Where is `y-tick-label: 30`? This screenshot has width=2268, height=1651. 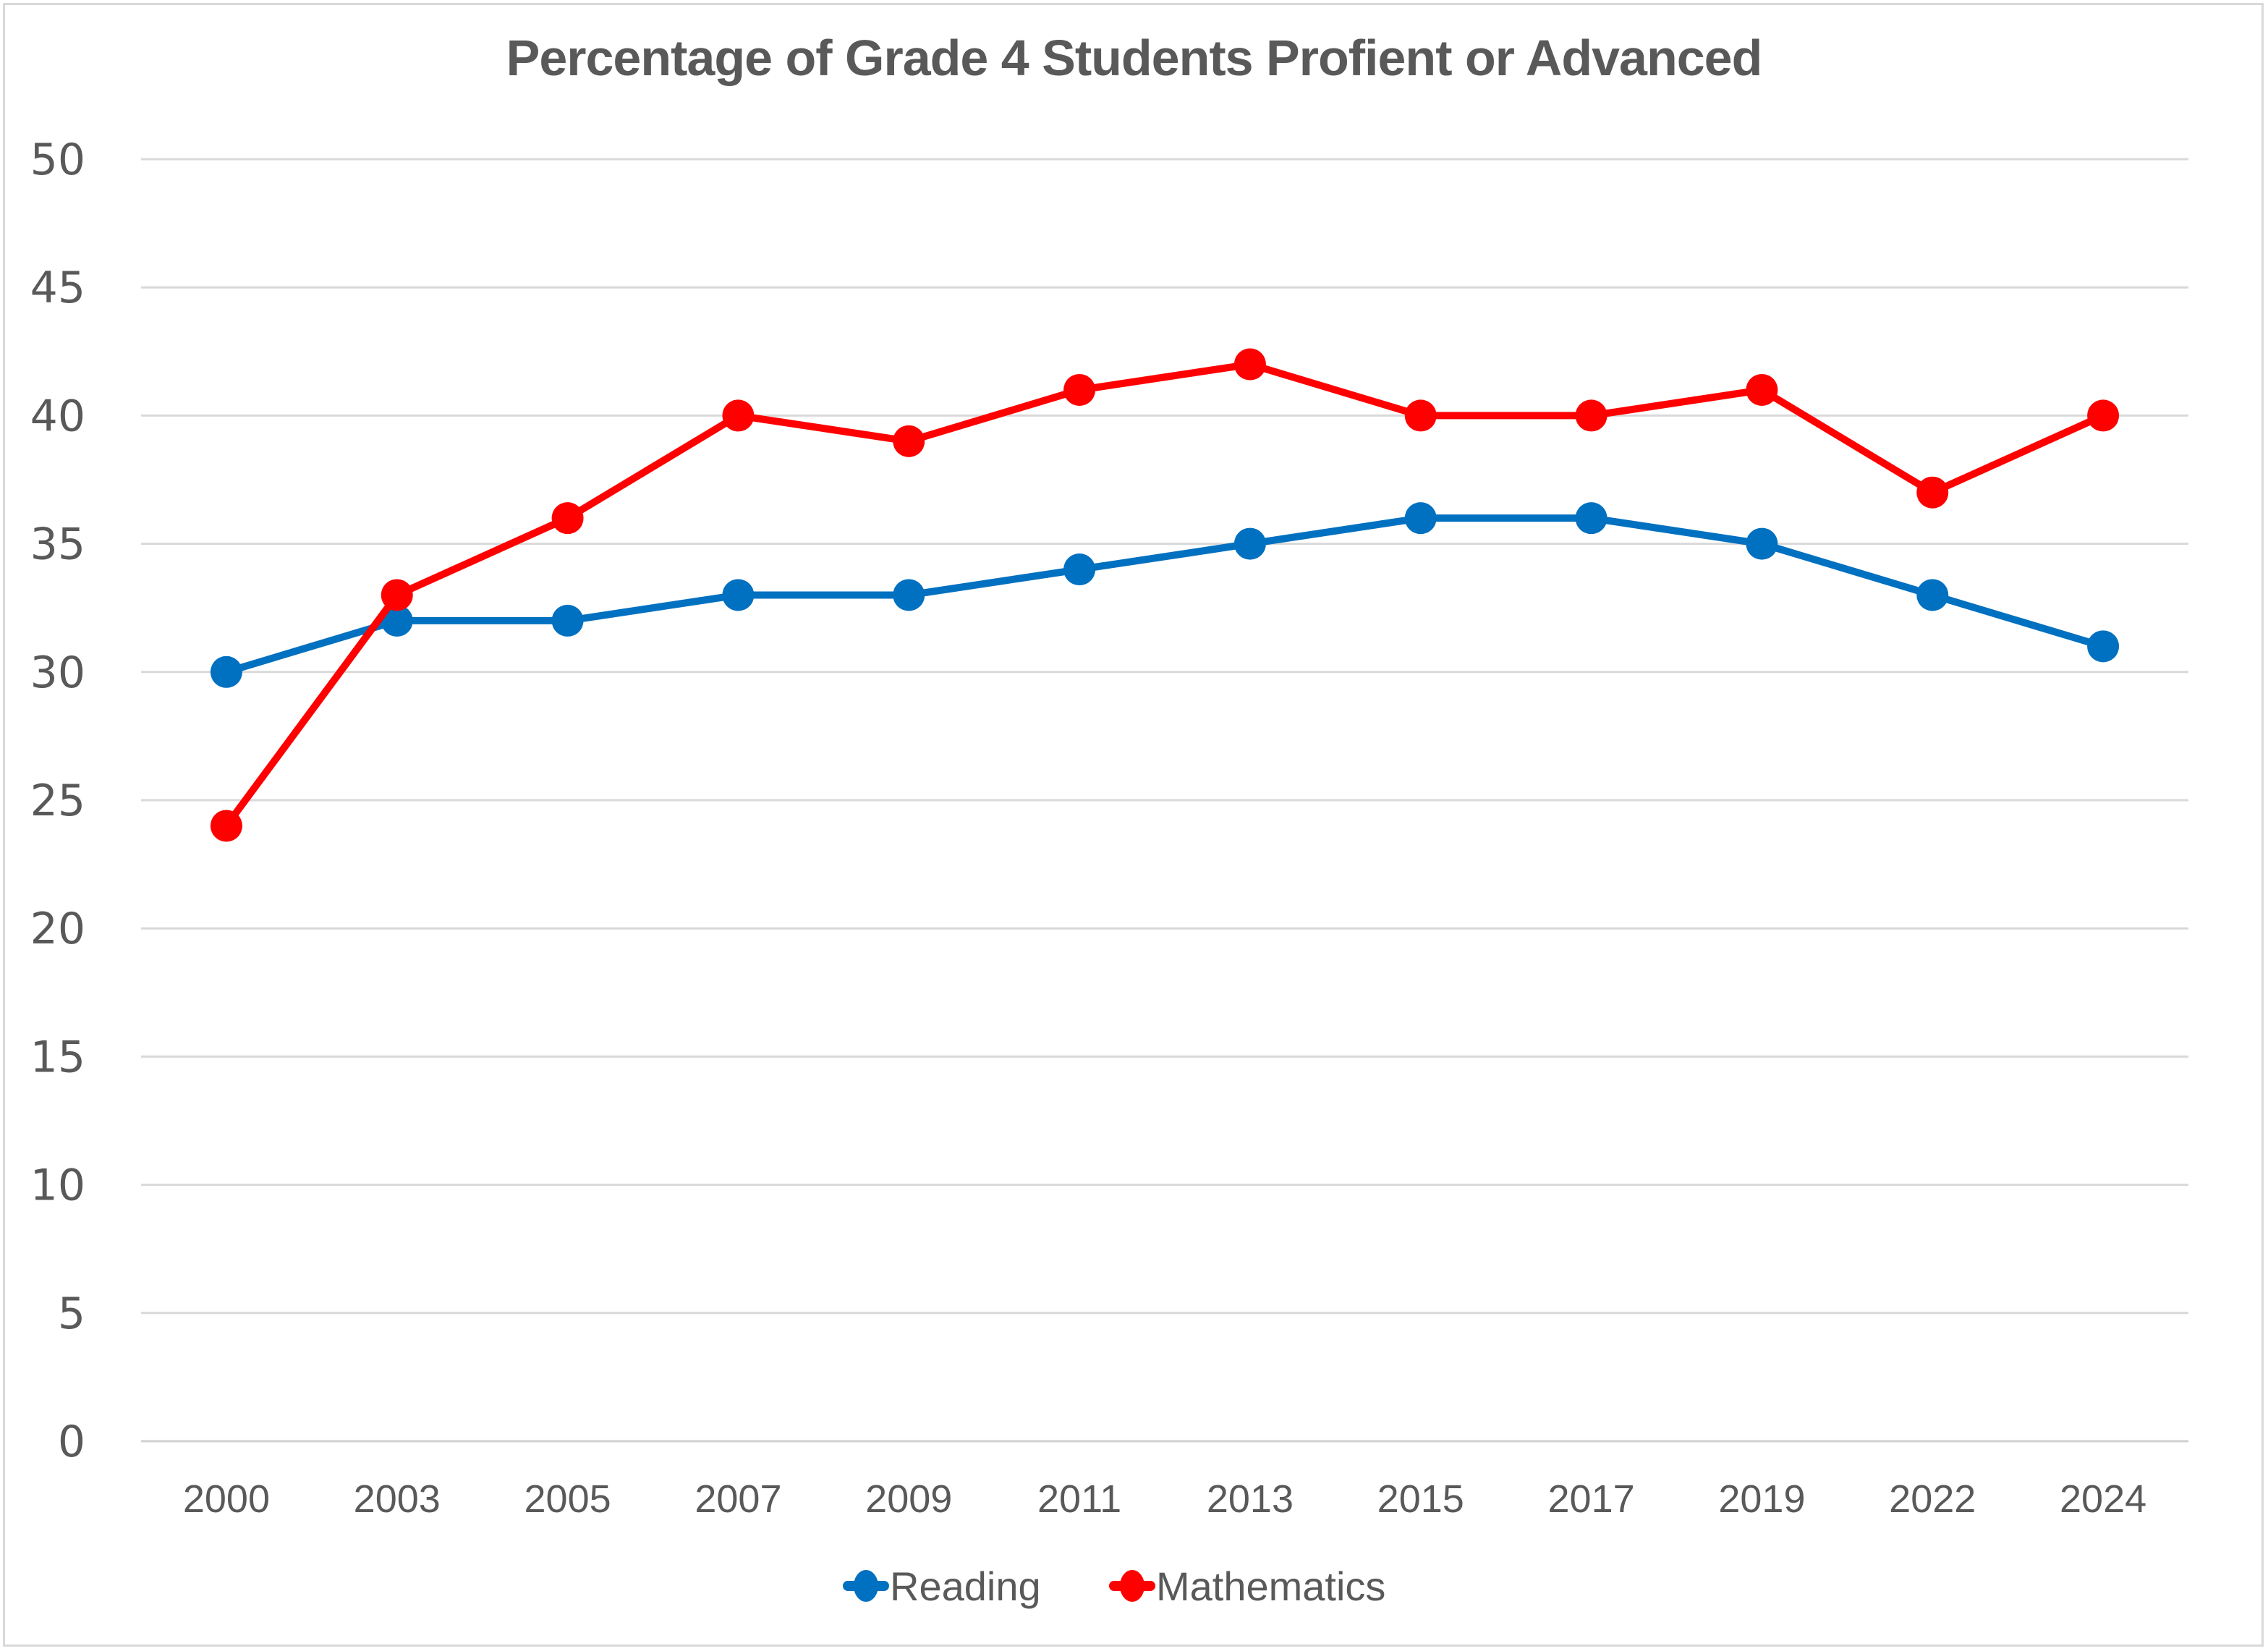
y-tick-label: 30 is located at coordinates (58, 673).